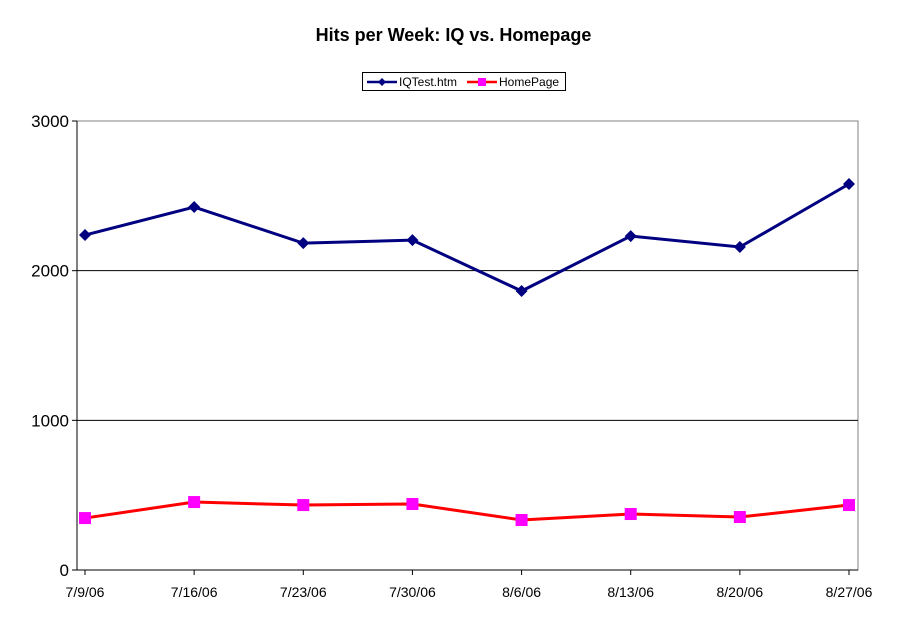  Describe the element at coordinates (50, 271) in the screenshot. I see `y-tick-label: 2000` at that location.